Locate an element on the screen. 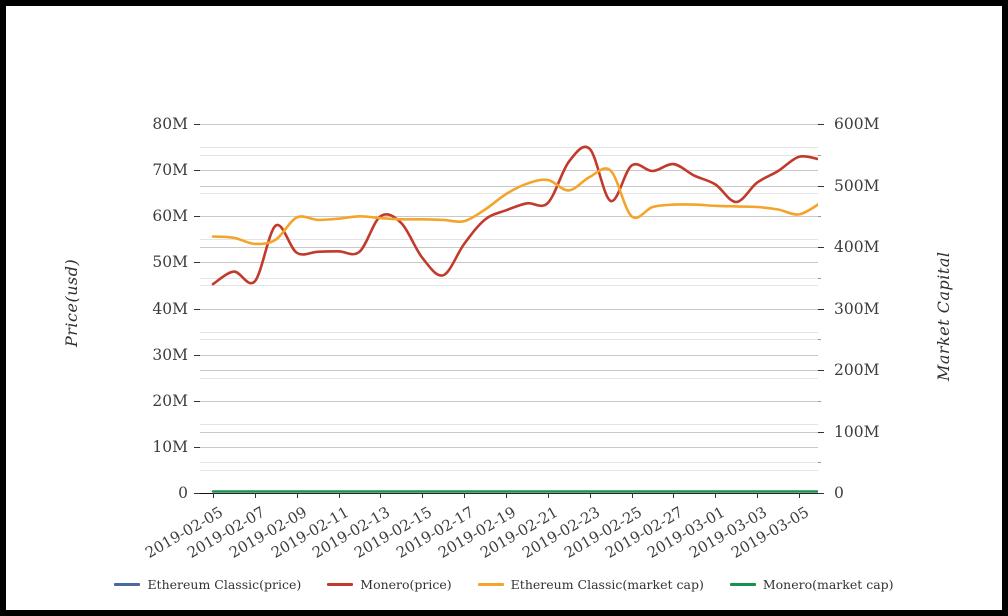  legend-label: Ethereum Classic(price) is located at coordinates (224, 584).